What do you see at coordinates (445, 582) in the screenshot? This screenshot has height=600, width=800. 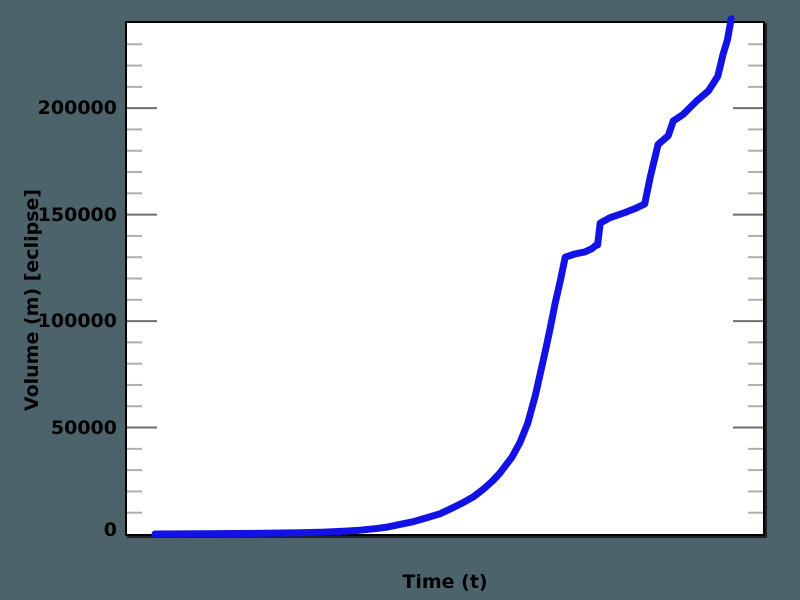 I see `x-axis-label: Time (t)` at bounding box center [445, 582].